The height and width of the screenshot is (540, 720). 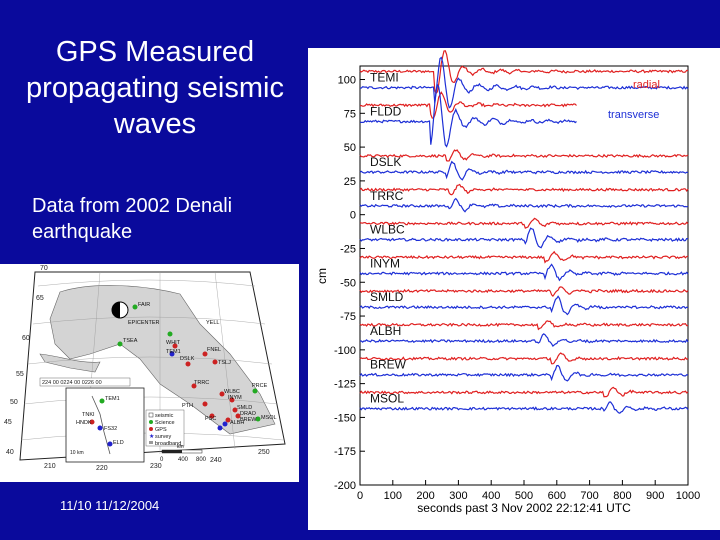 What do you see at coordinates (425, 496) in the screenshot?
I see `x-tick-label: 200` at bounding box center [425, 496].